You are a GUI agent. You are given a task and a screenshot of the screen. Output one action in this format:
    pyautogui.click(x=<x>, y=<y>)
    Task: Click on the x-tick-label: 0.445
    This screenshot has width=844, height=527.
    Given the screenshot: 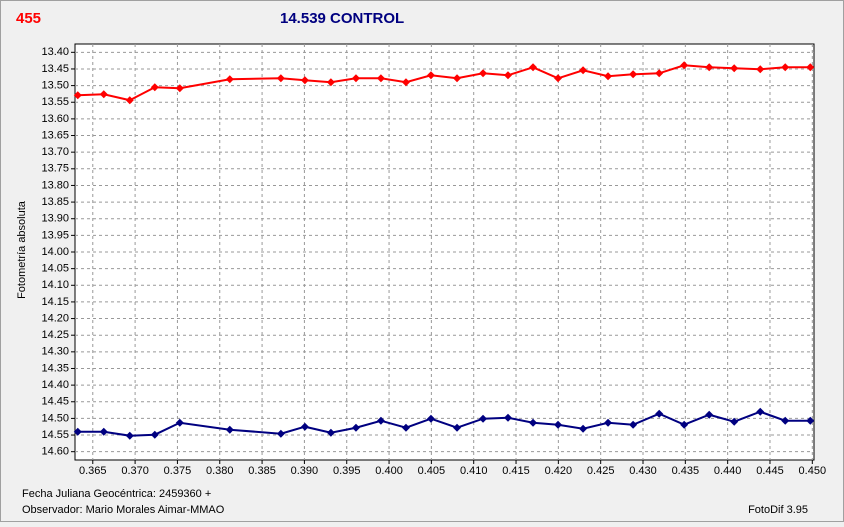 What is the action you would take?
    pyautogui.click(x=770, y=471)
    